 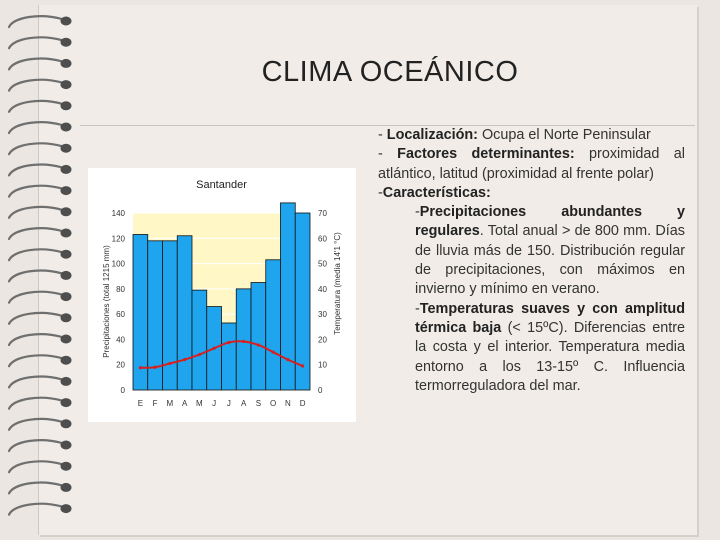 I want to click on month-label: D, so click(x=303, y=403).